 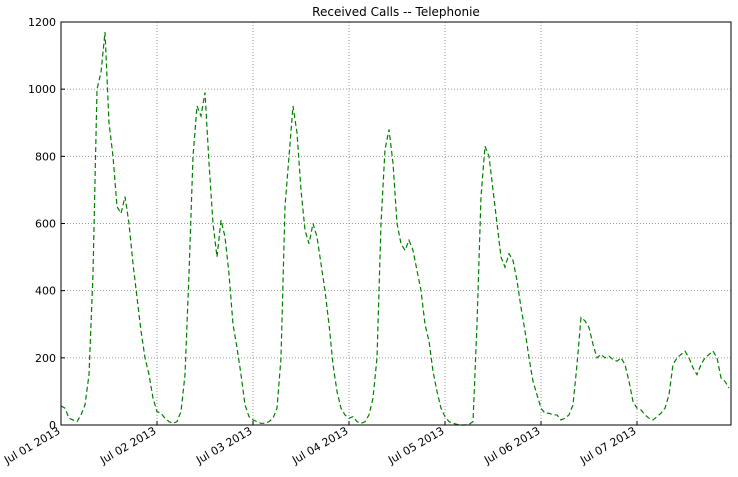 I want to click on y-tick-label: 800, so click(x=45, y=156).